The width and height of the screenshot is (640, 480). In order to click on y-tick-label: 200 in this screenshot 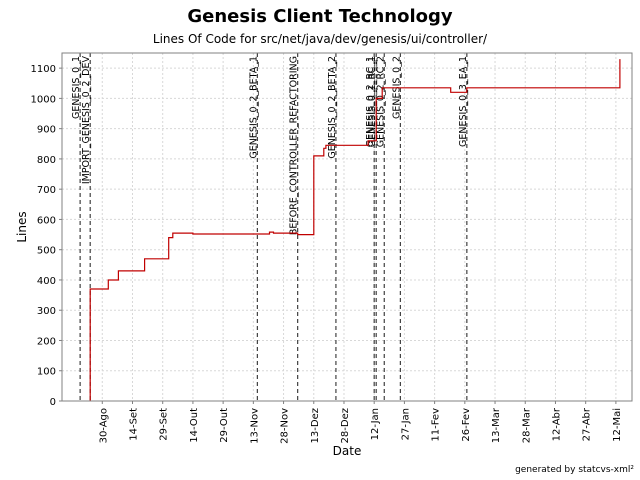, I will do `click(46, 341)`.